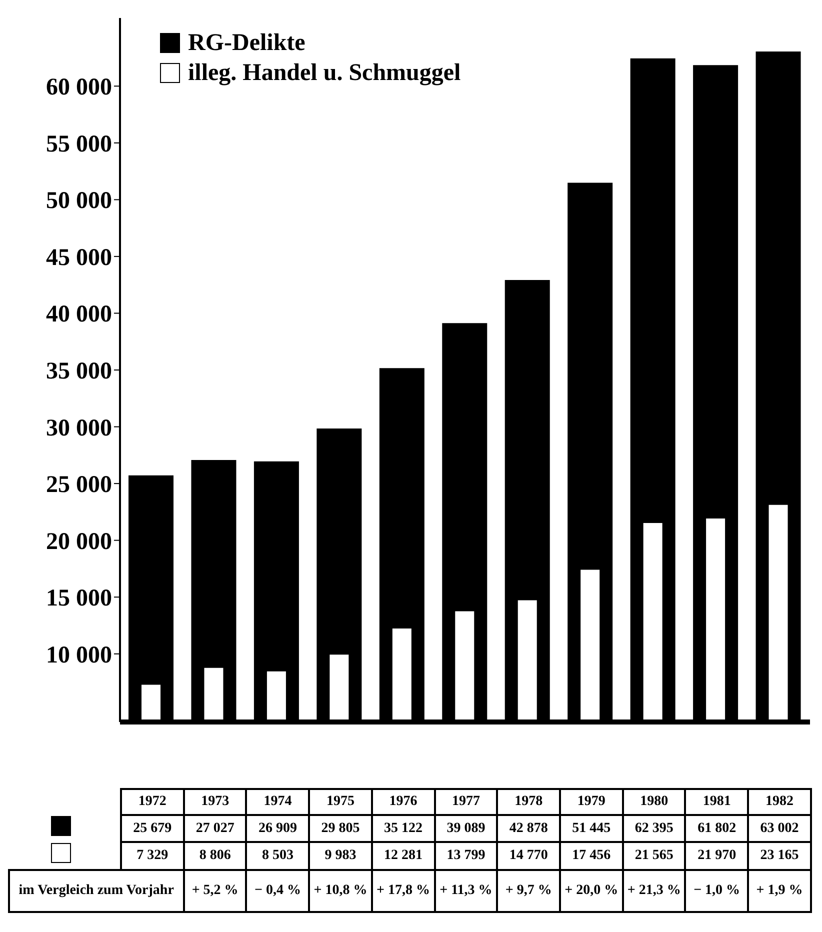  Describe the element at coordinates (324, 73) in the screenshot. I see `legend-label: illeg. Handel u. Schmuggel` at that location.